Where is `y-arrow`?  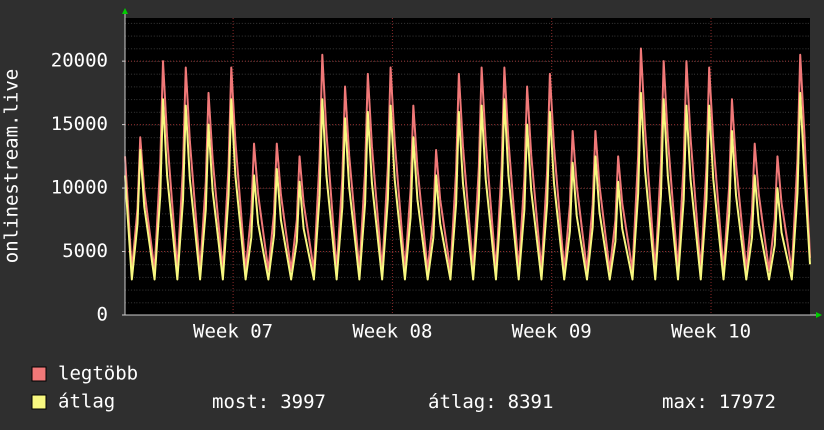
y-arrow is located at coordinates (125, 11).